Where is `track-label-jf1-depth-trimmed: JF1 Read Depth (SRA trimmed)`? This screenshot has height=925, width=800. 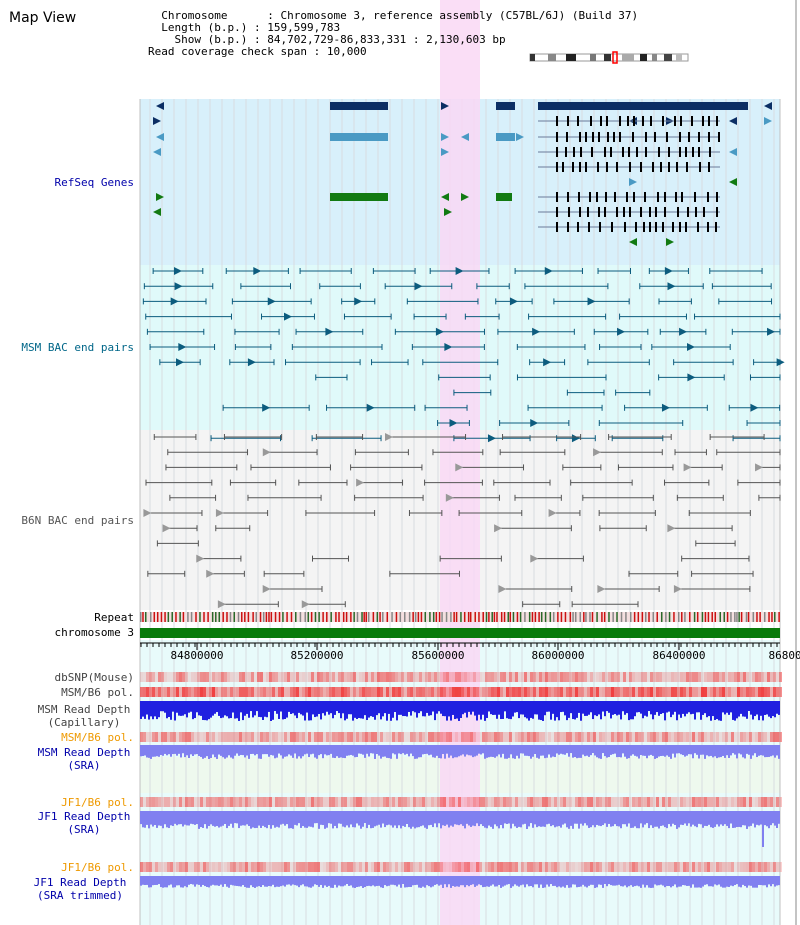
track-label-jf1-depth-trimmed: JF1 Read Depth (SRA trimmed) is located at coordinates (80, 889).